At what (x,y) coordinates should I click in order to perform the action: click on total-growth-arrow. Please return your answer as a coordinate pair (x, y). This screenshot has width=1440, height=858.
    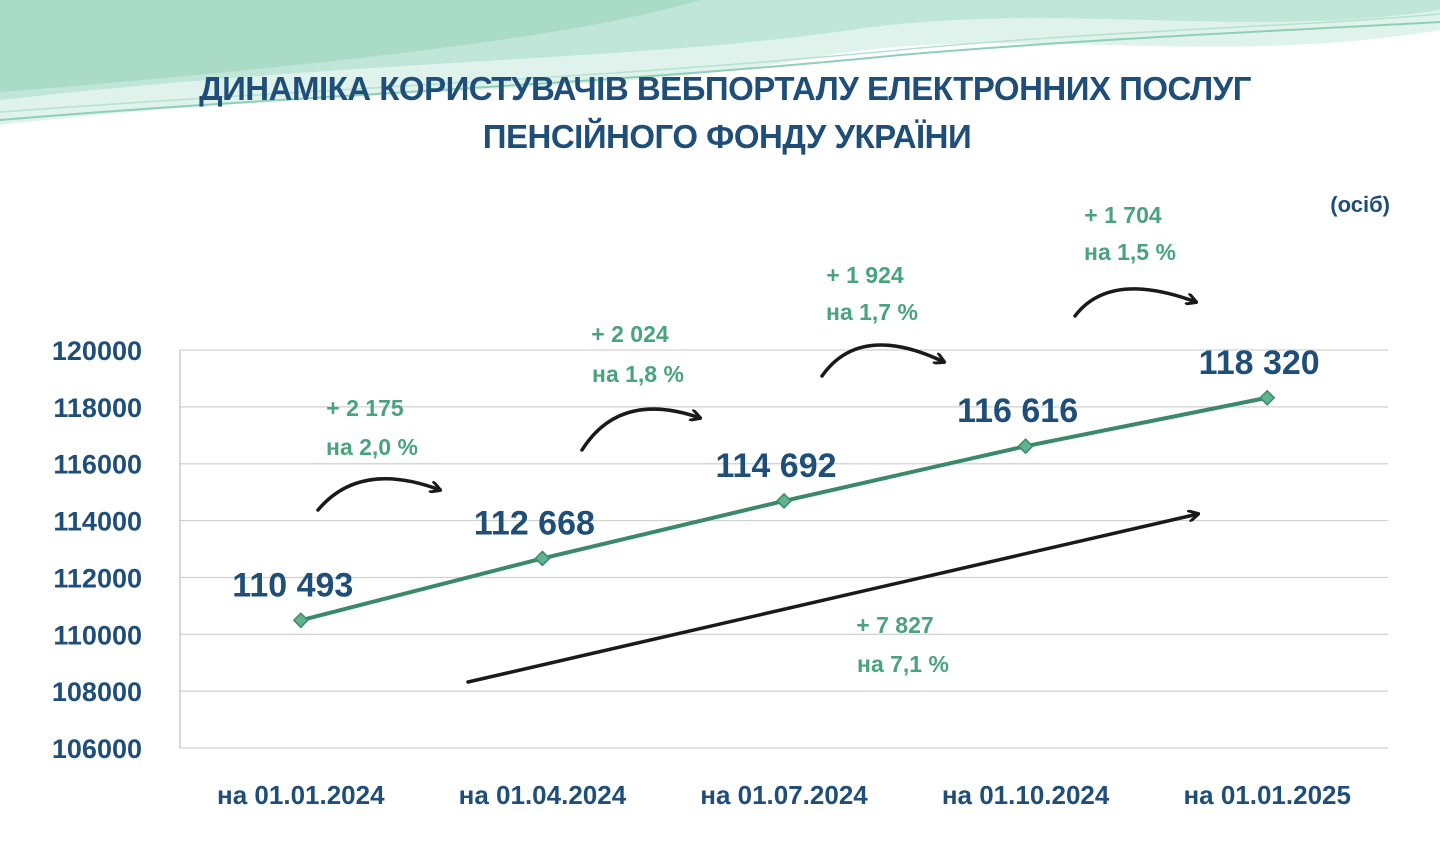
    Looking at the image, I should click on (832, 599).